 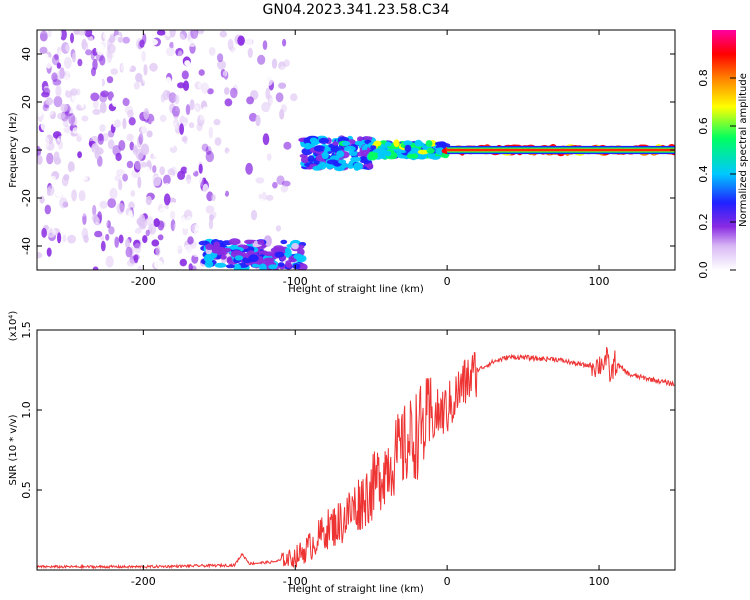 What do you see at coordinates (743, 150) in the screenshot?
I see `colorbar-label: Normalized spectral amplitude` at bounding box center [743, 150].